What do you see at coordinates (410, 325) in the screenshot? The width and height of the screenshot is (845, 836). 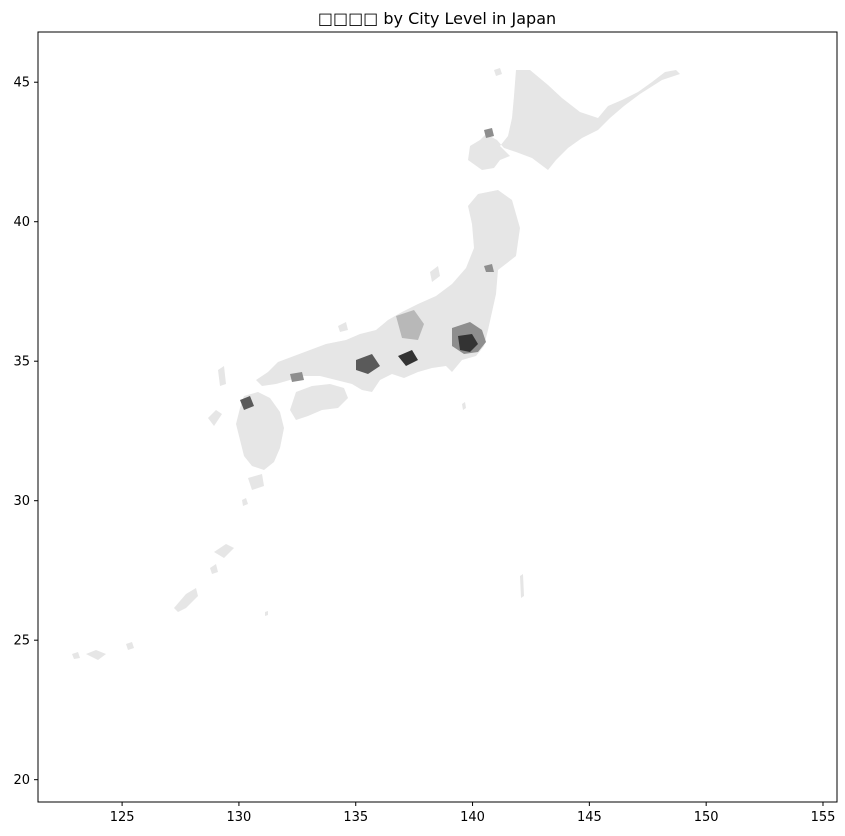 I see `chubu-shade` at bounding box center [410, 325].